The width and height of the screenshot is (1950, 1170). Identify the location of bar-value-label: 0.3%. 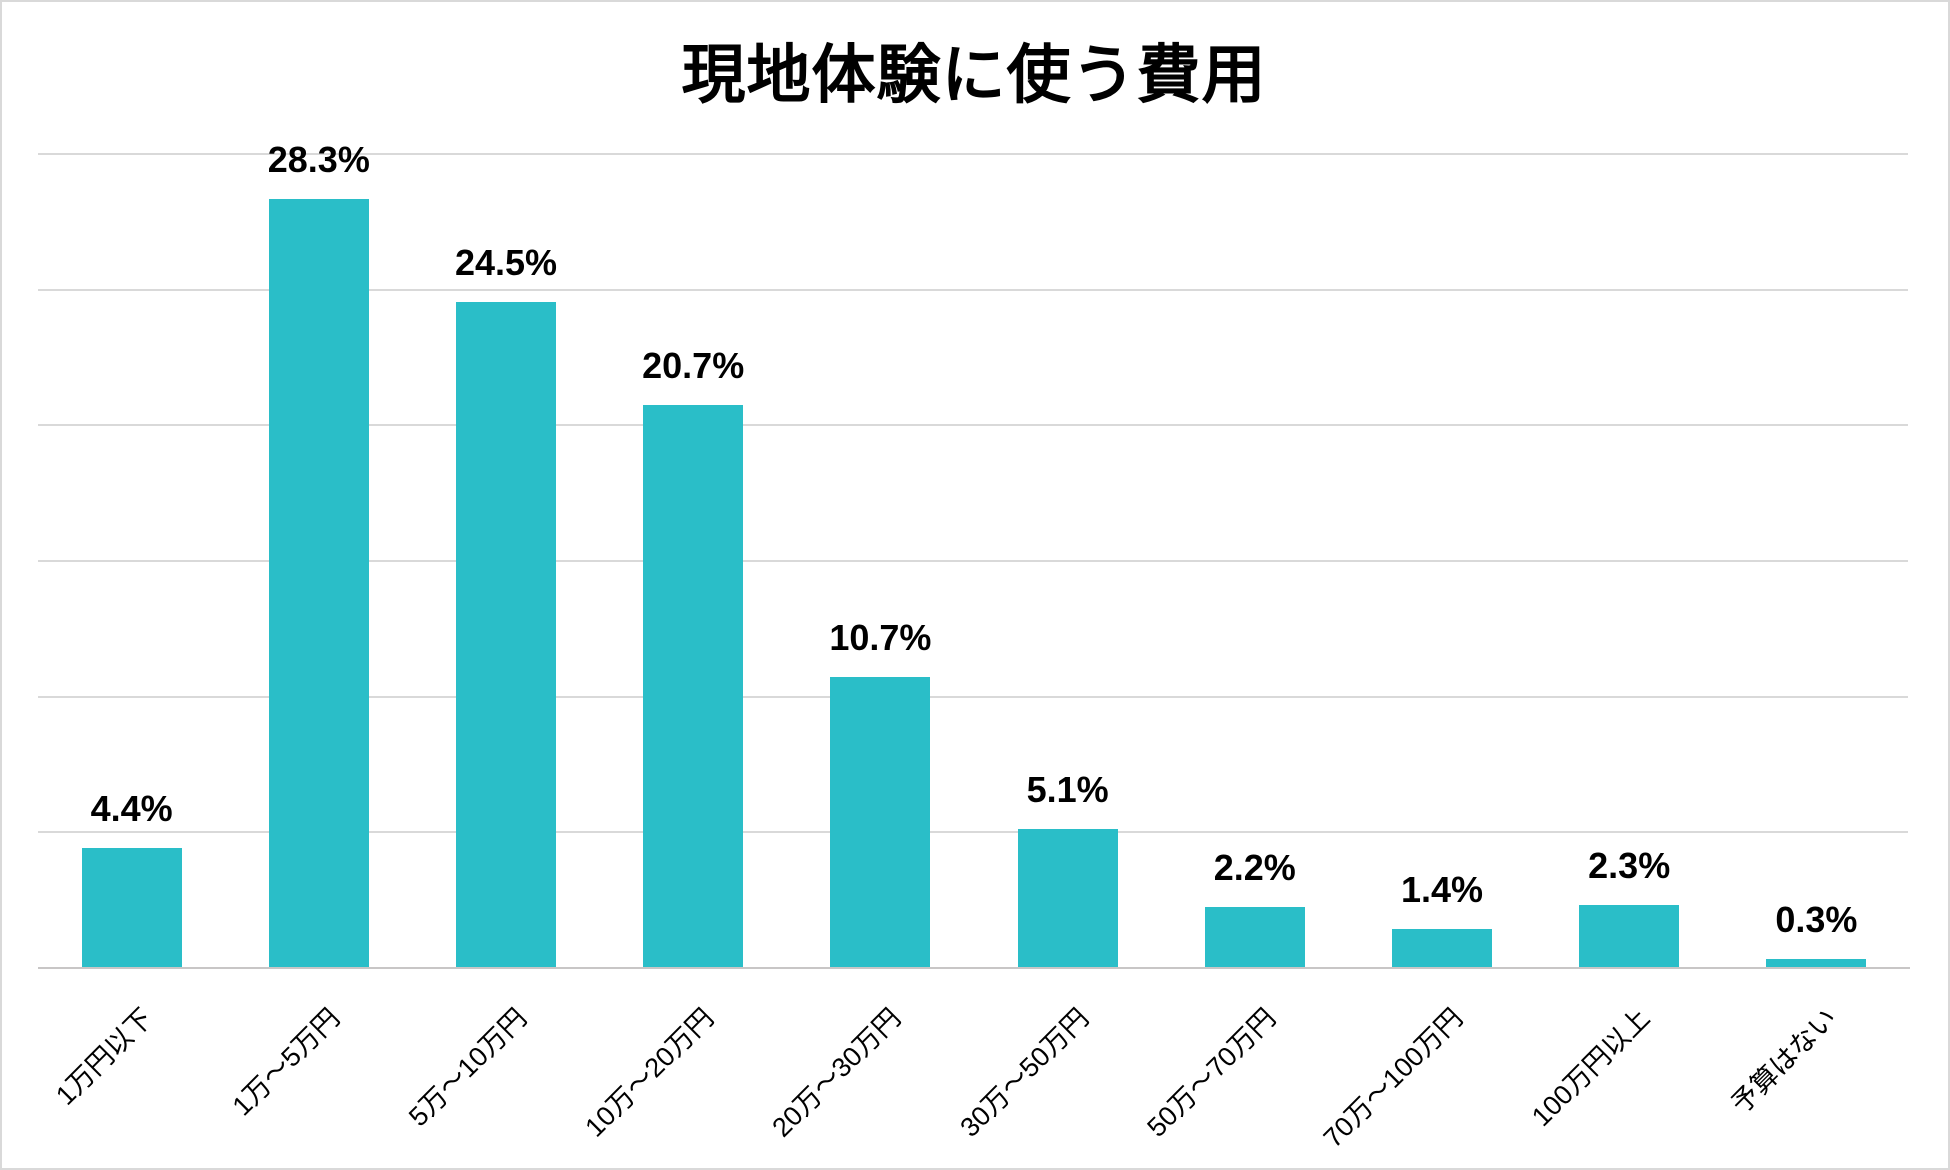
(1816, 919).